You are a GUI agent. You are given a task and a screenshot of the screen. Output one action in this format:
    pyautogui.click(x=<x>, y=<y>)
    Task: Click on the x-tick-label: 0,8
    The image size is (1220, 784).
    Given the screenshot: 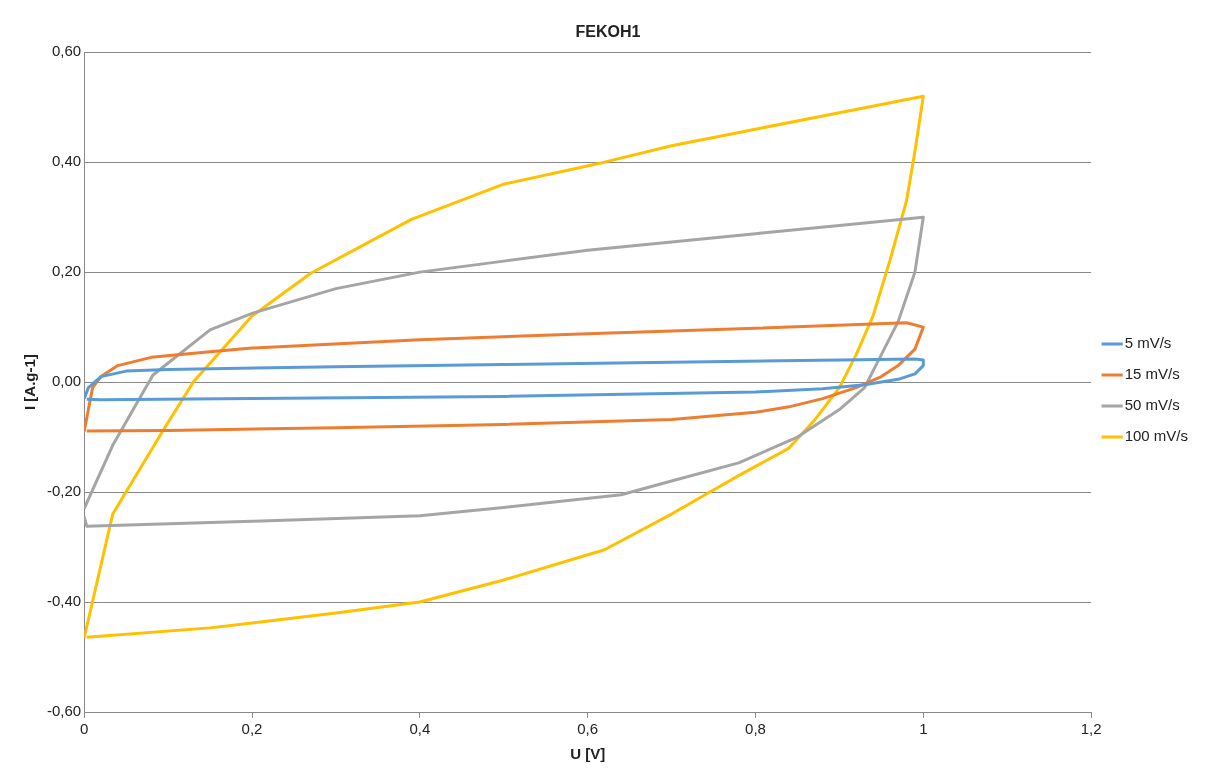 What is the action you would take?
    pyautogui.click(x=755, y=729)
    